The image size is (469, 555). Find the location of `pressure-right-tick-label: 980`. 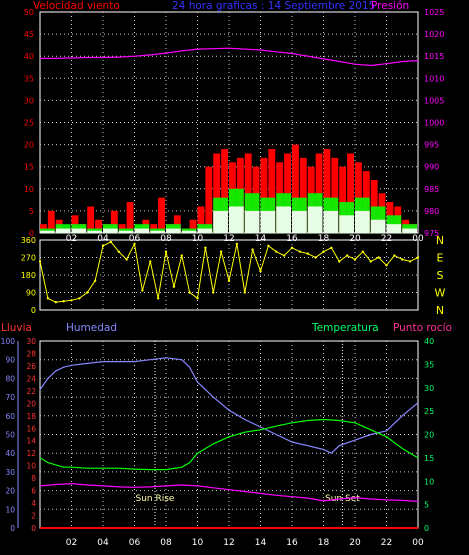

pressure-right-tick-label: 980 is located at coordinates (431, 211).